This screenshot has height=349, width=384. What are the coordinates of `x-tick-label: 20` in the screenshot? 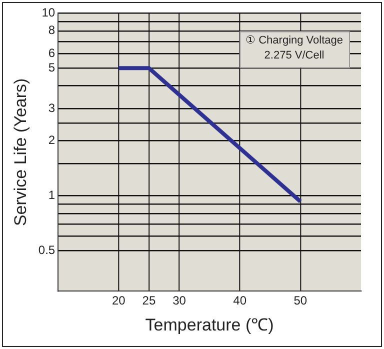 It's located at (119, 301).